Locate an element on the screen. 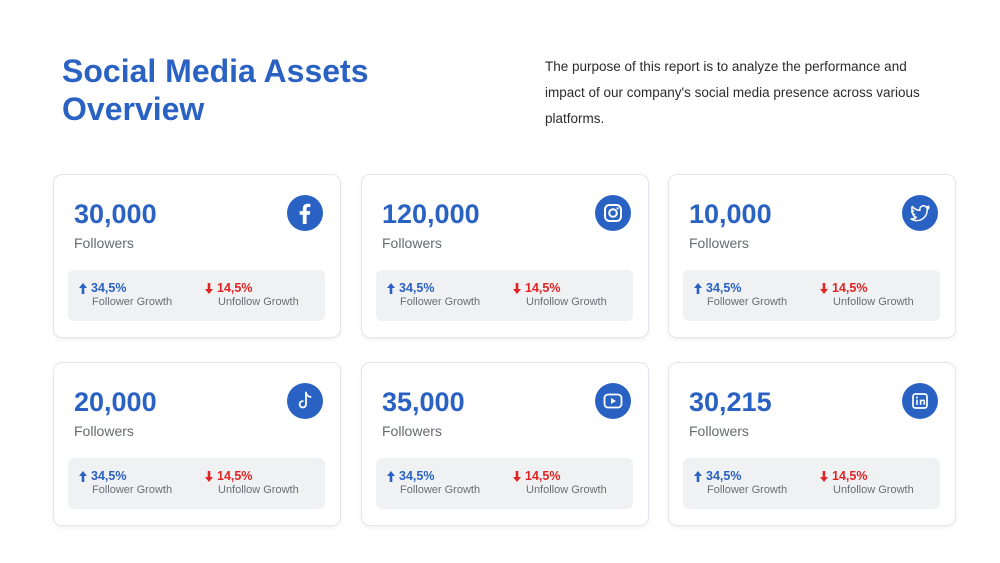 This screenshot has height=563, width=1000. follower-count: 20,000 is located at coordinates (115, 402).